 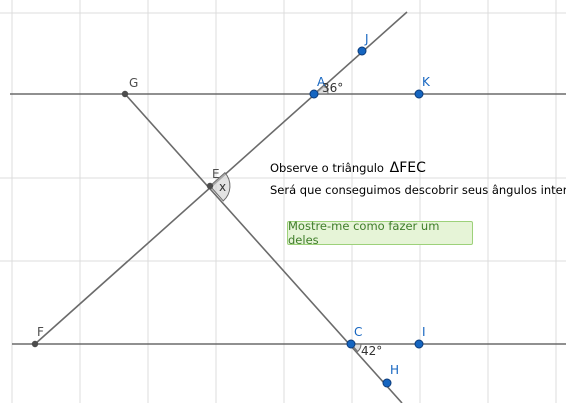 What do you see at coordinates (321, 82) in the screenshot?
I see `label-a: A` at bounding box center [321, 82].